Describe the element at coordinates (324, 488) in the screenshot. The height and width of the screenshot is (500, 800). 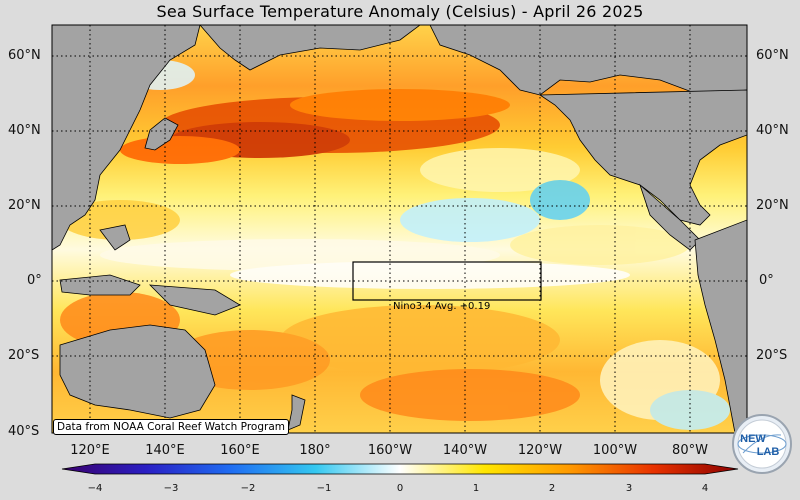
I see `colorbar-tick: −1` at that location.